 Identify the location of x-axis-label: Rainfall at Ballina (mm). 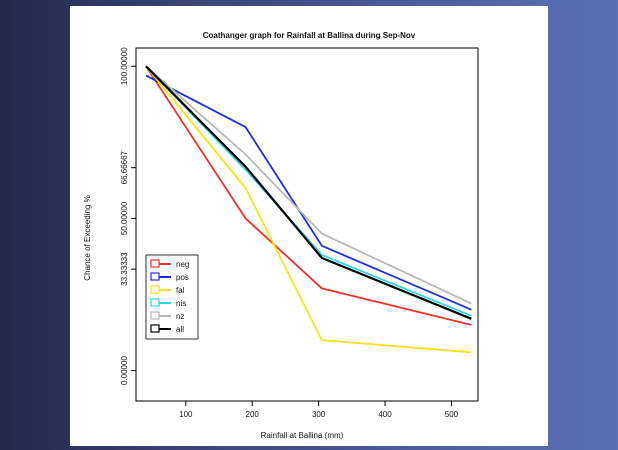
(302, 435).